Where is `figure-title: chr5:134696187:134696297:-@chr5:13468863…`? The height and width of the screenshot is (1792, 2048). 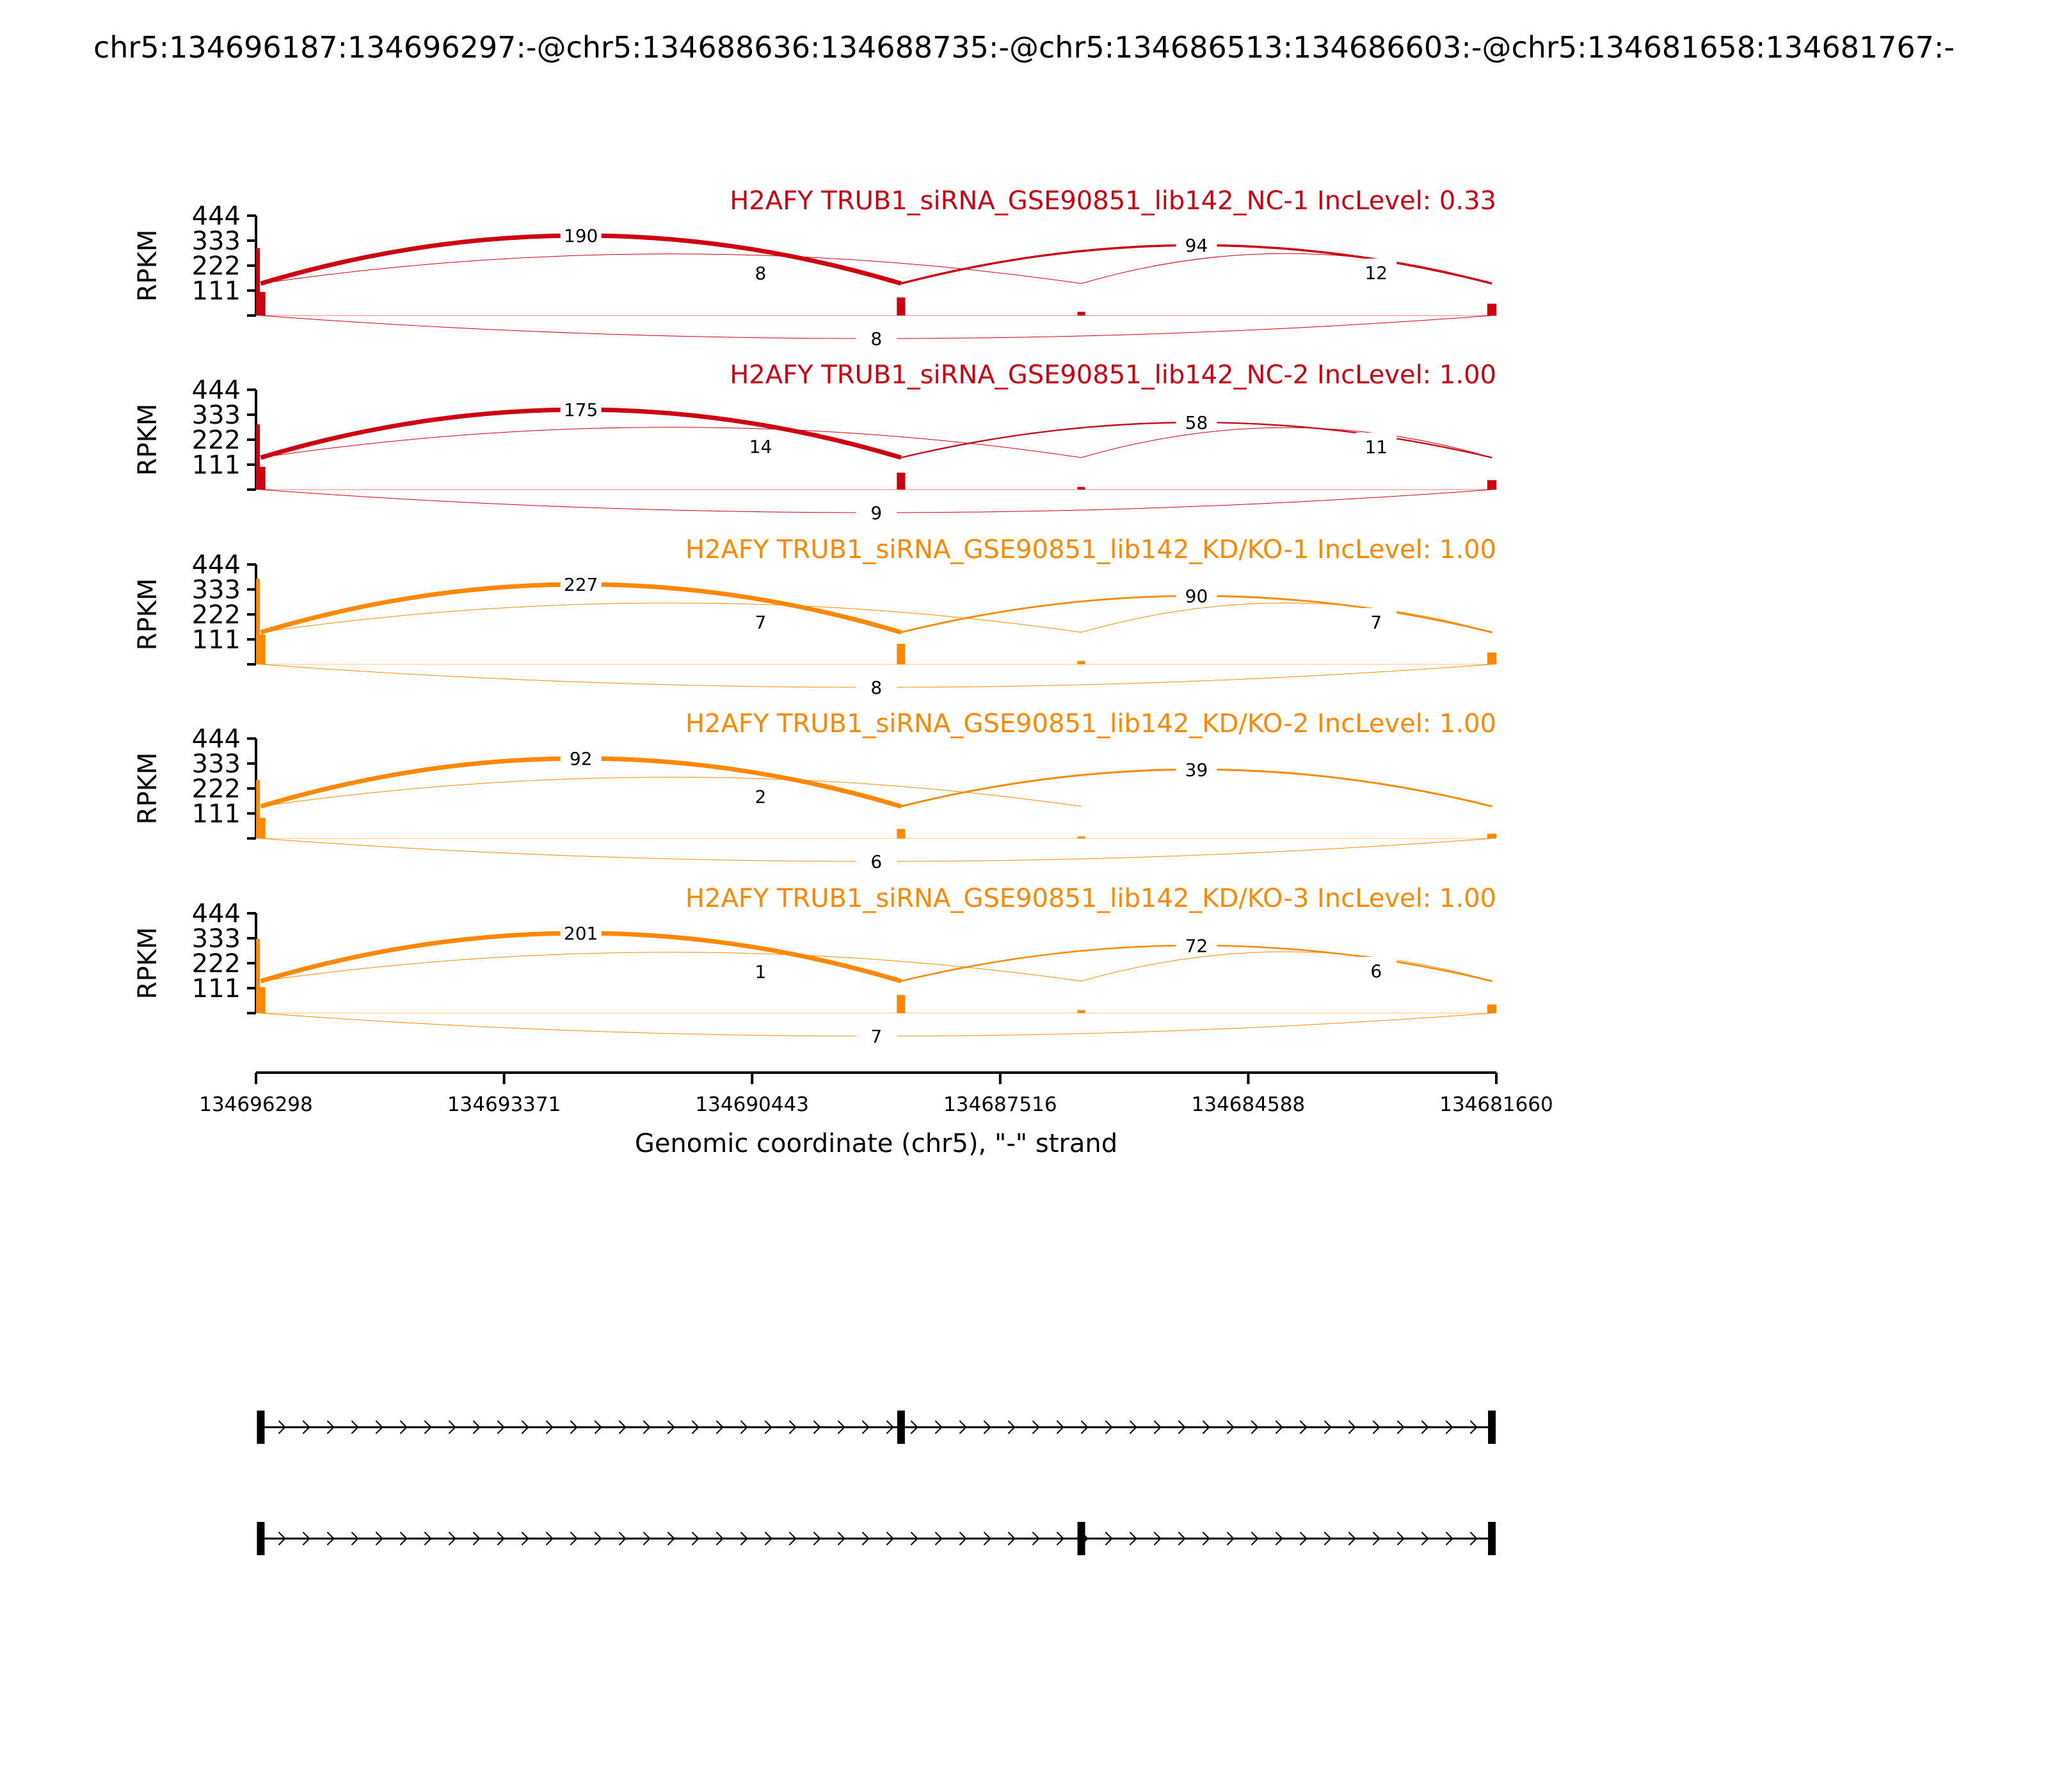
figure-title: chr5:134696187:134696297:-@chr5:13468863… is located at coordinates (1024, 47).